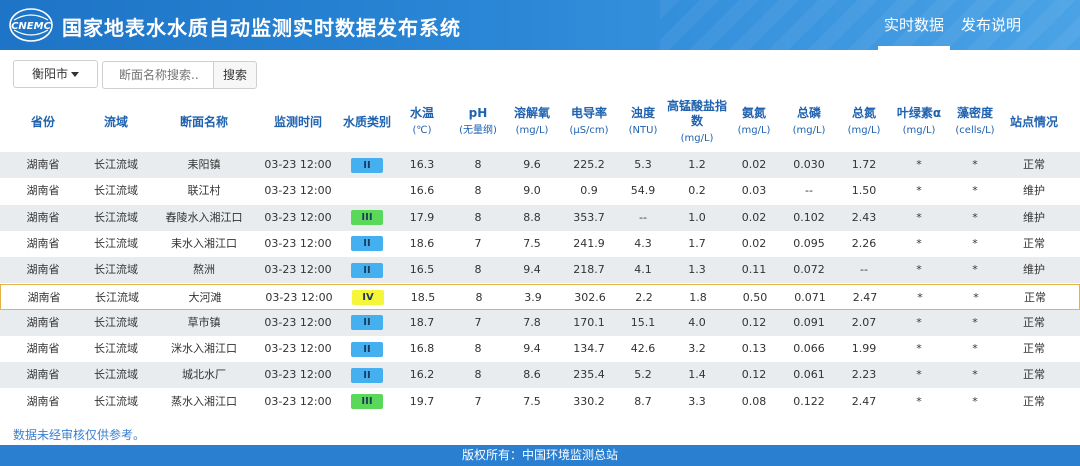  What do you see at coordinates (808, 113) in the screenshot?
I see `column-header-label: 总磷` at bounding box center [808, 113].